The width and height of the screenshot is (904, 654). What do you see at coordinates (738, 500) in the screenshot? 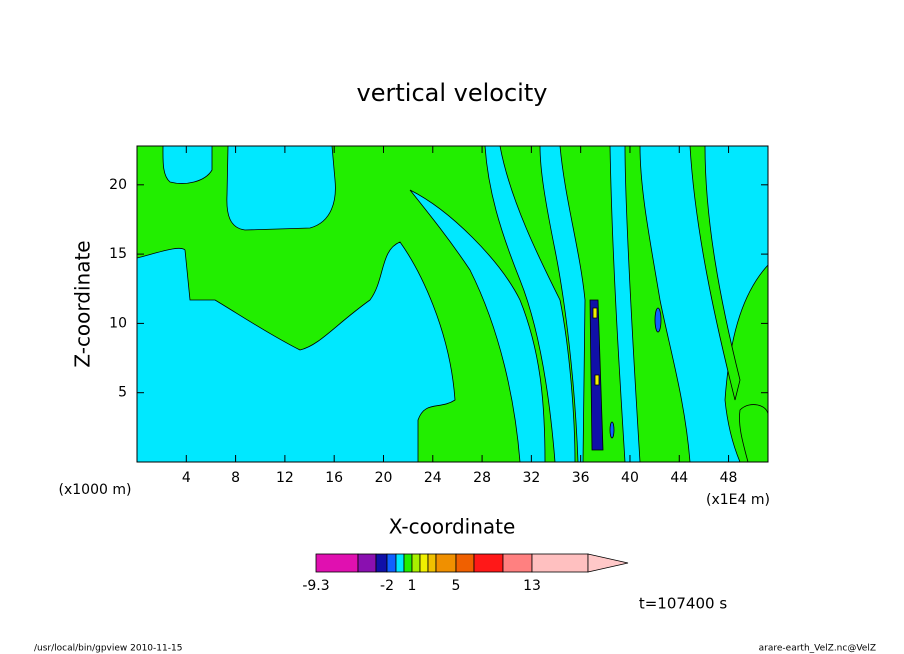
I see `x-unit-label: (x1E4 m)` at bounding box center [738, 500].